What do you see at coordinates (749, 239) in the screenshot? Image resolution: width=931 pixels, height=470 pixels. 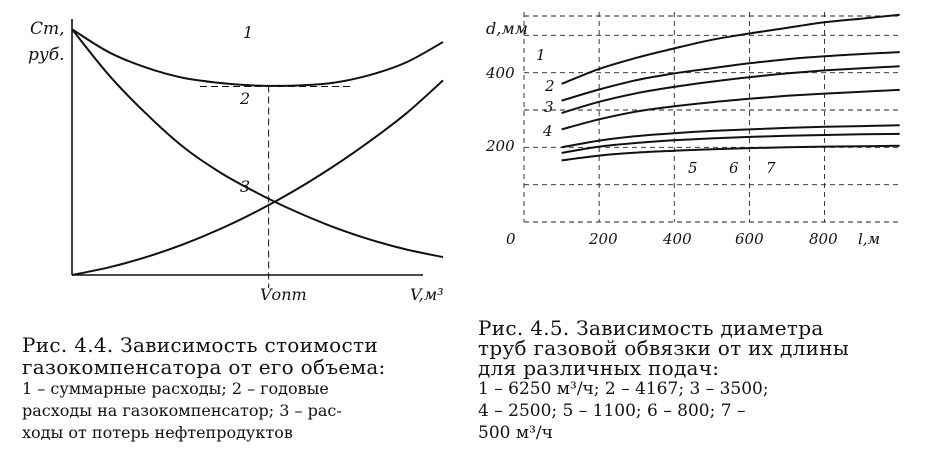 I see `fig45-x-tick-600: 600` at bounding box center [749, 239].